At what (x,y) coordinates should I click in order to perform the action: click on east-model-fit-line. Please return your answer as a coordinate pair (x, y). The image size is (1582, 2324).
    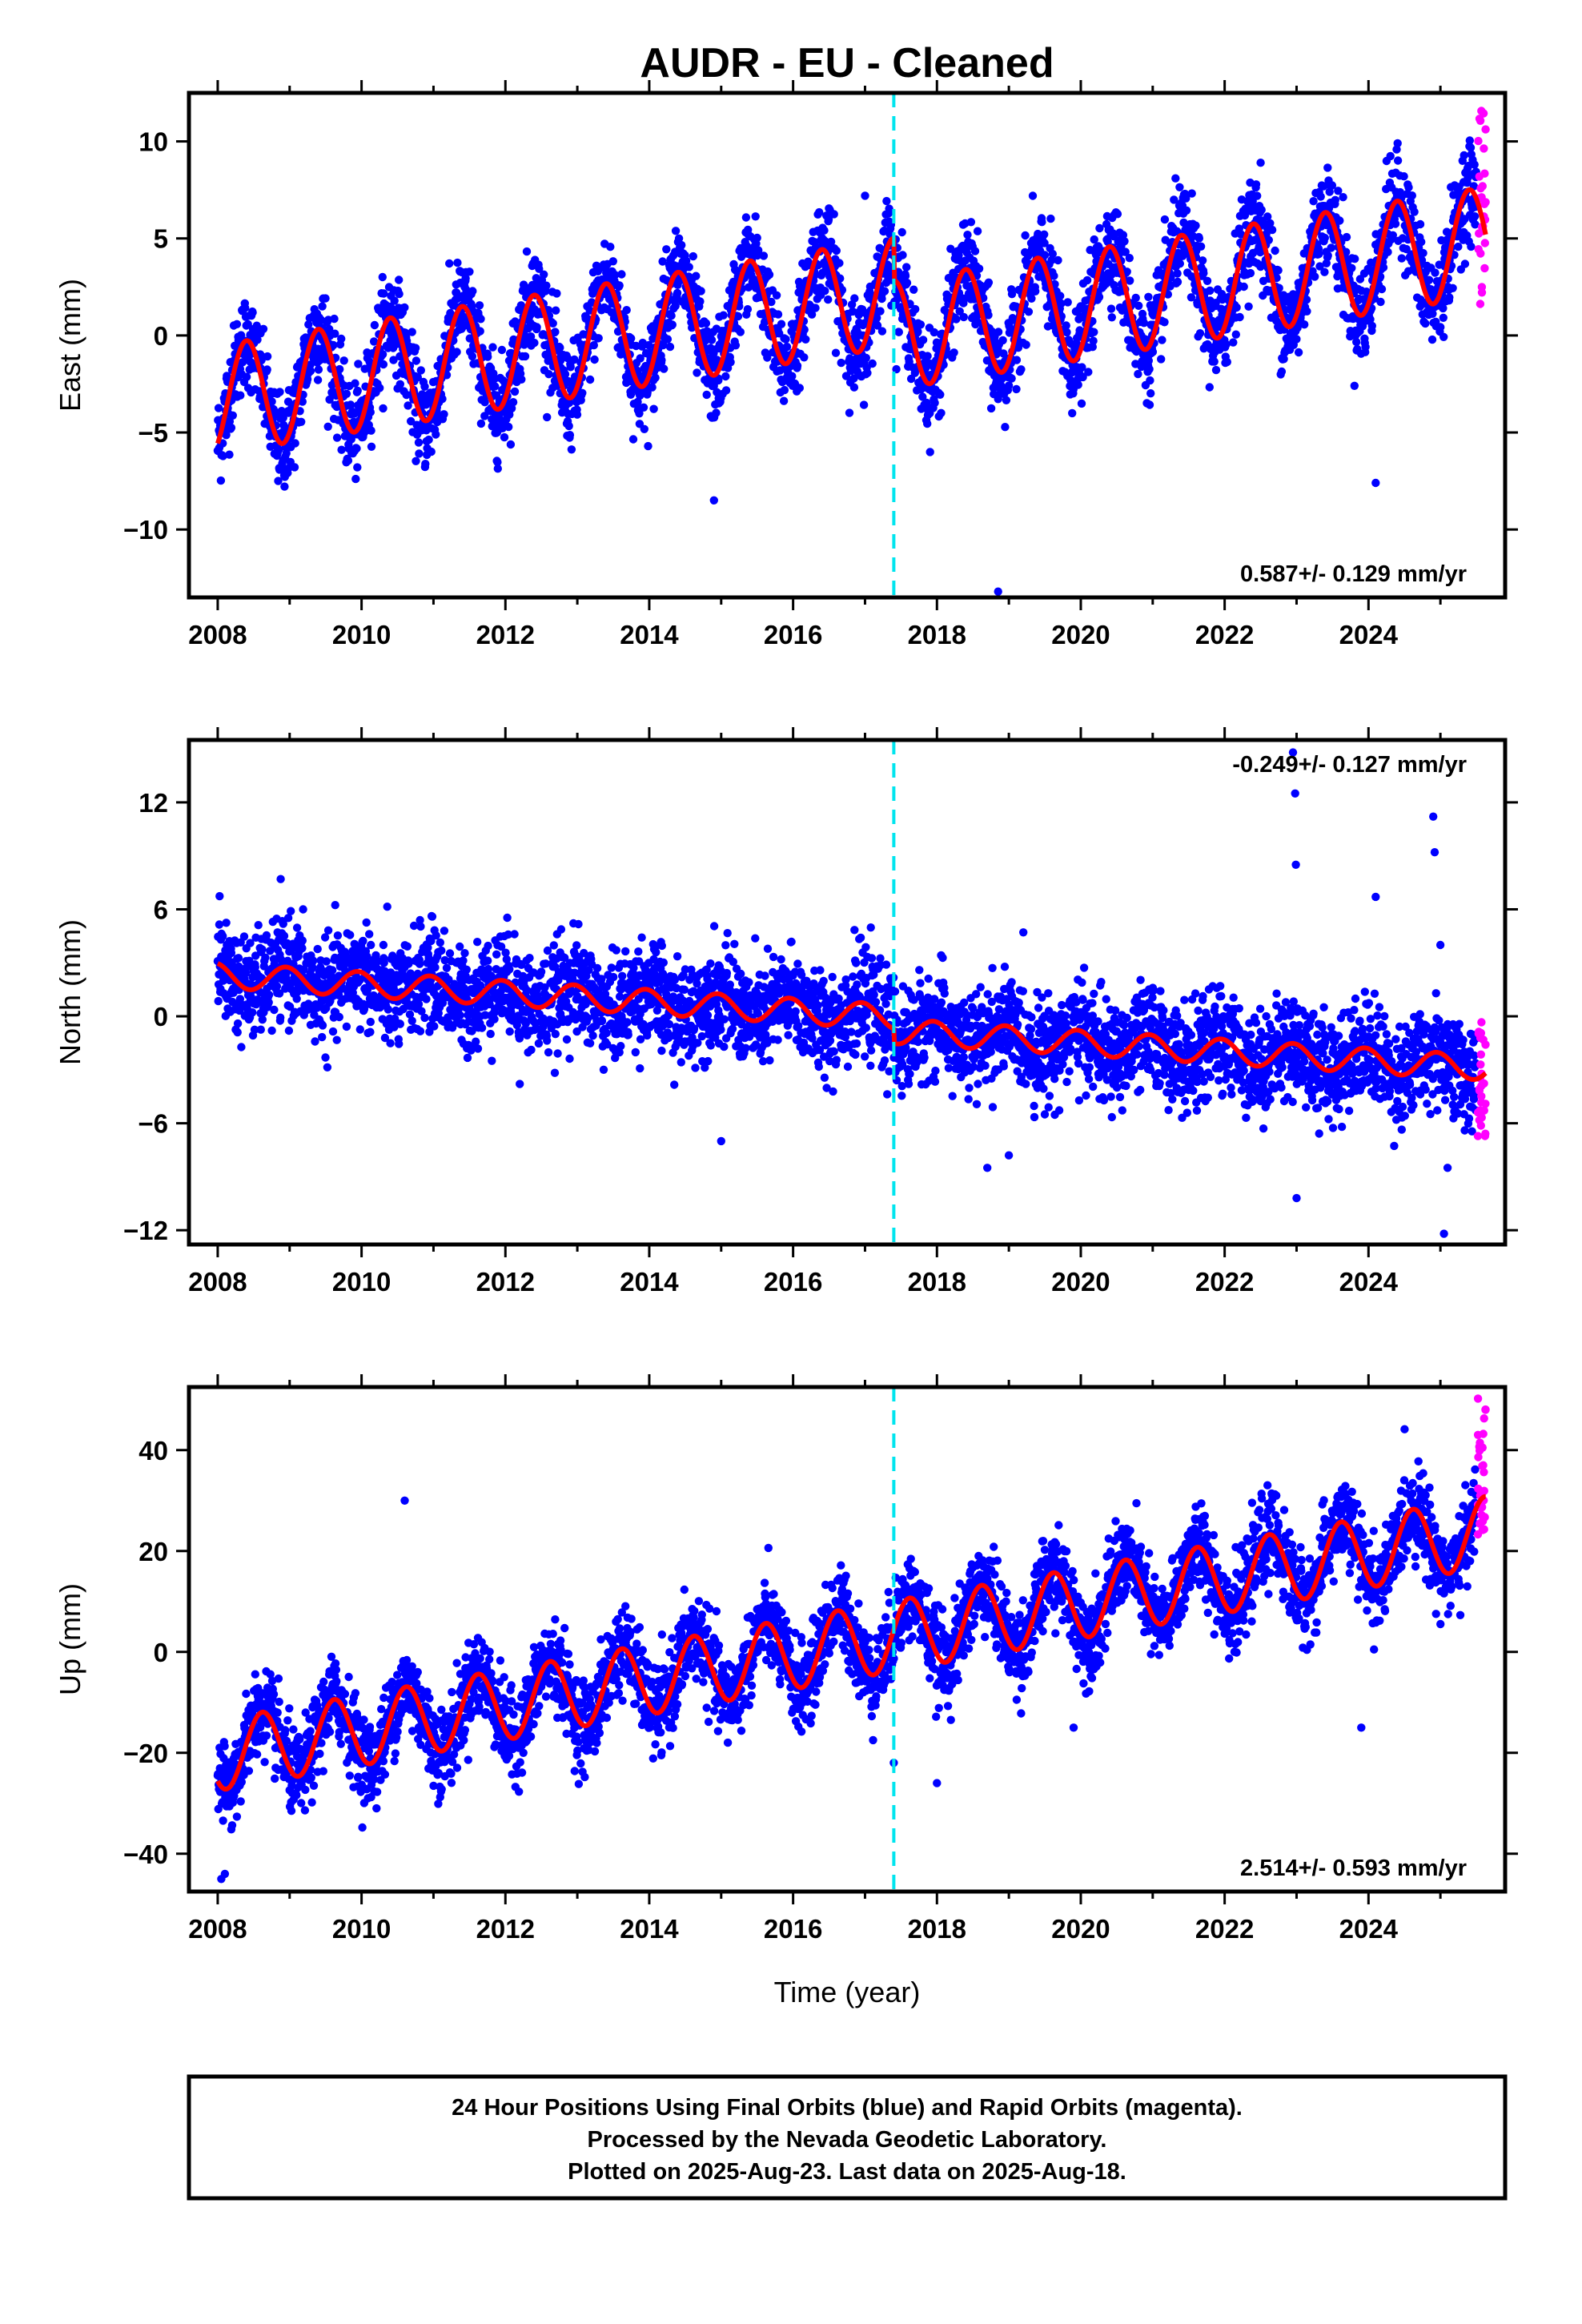
    Looking at the image, I should click on (851, 316).